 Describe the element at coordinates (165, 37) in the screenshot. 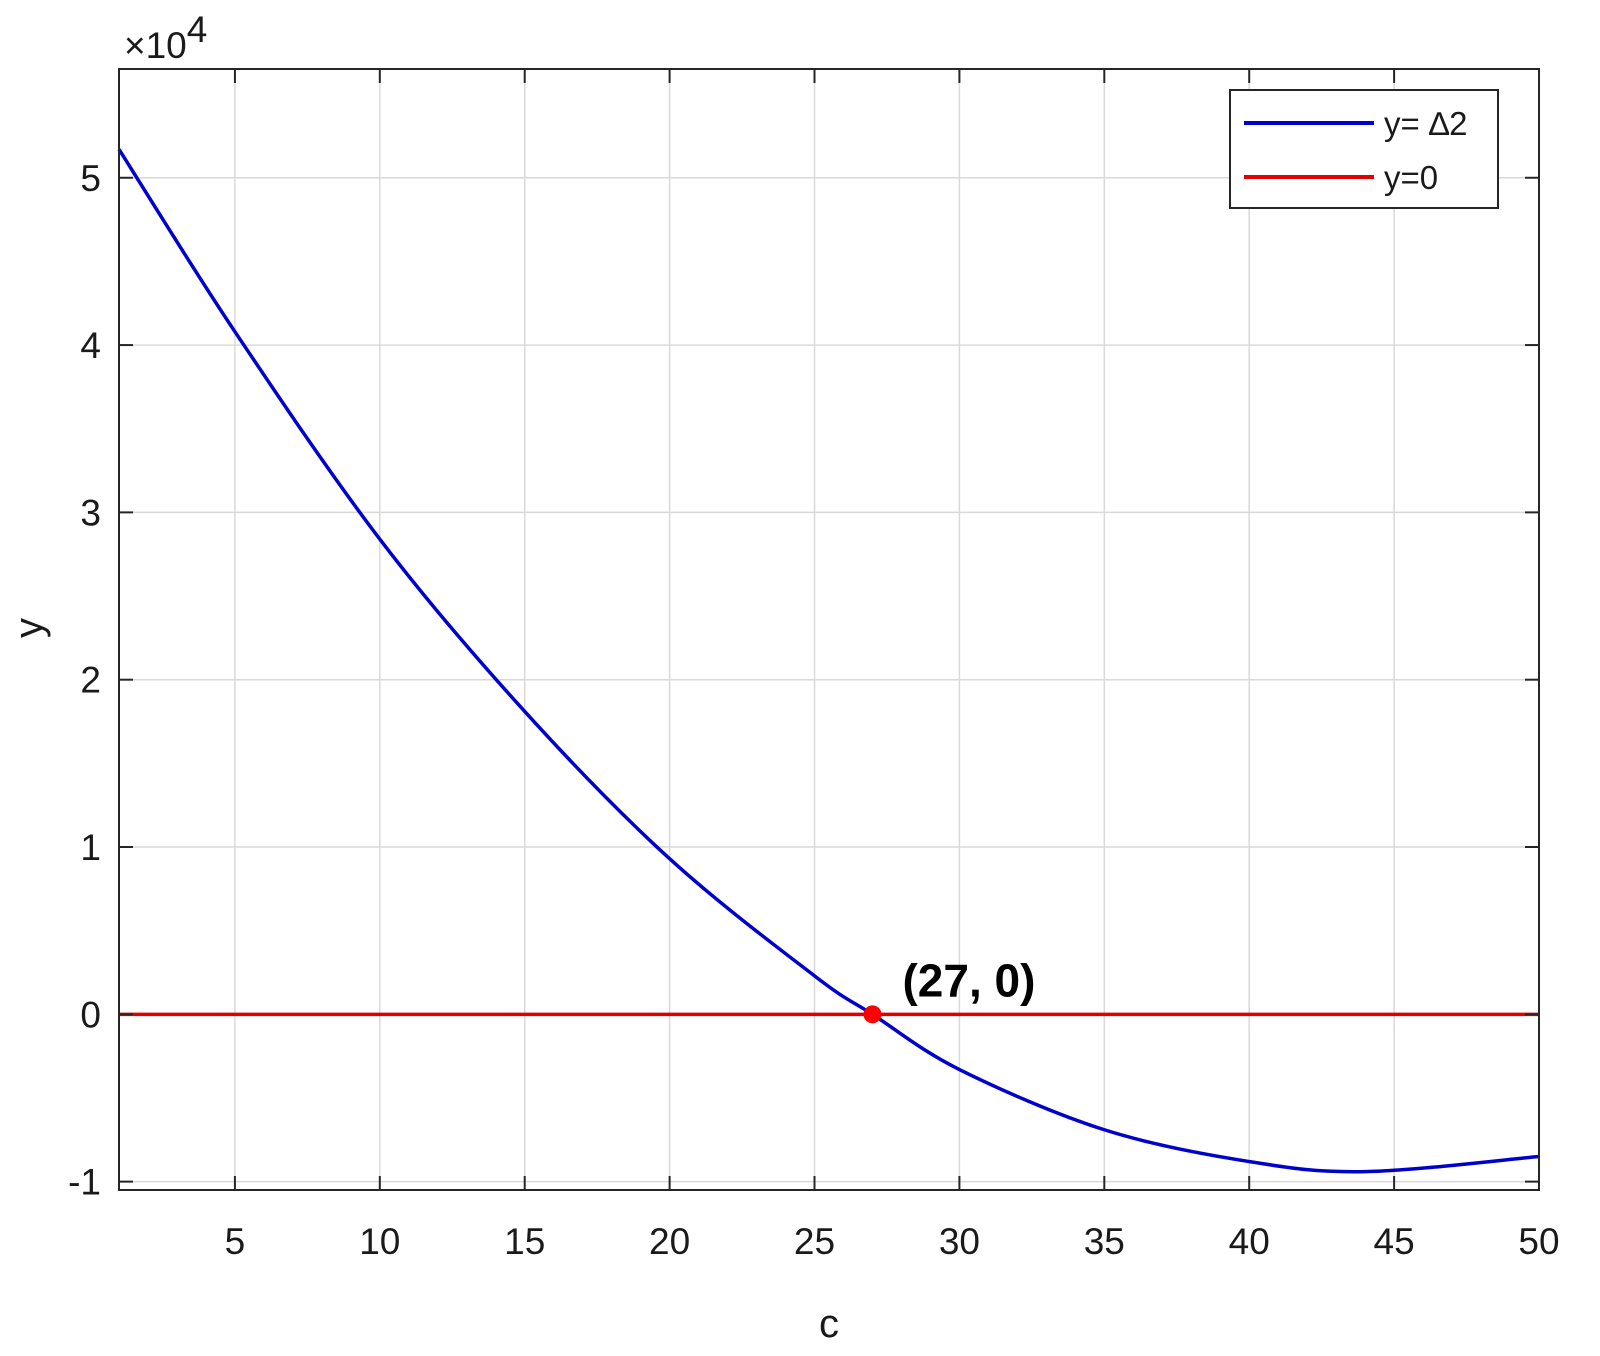

I see `y-axis-multiplier: ×10⁴` at that location.